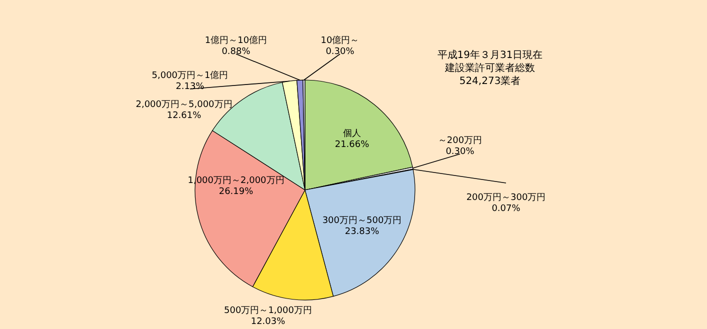  Describe the element at coordinates (489, 68) in the screenshot. I see `text: 建設業許可業者総数` at that location.